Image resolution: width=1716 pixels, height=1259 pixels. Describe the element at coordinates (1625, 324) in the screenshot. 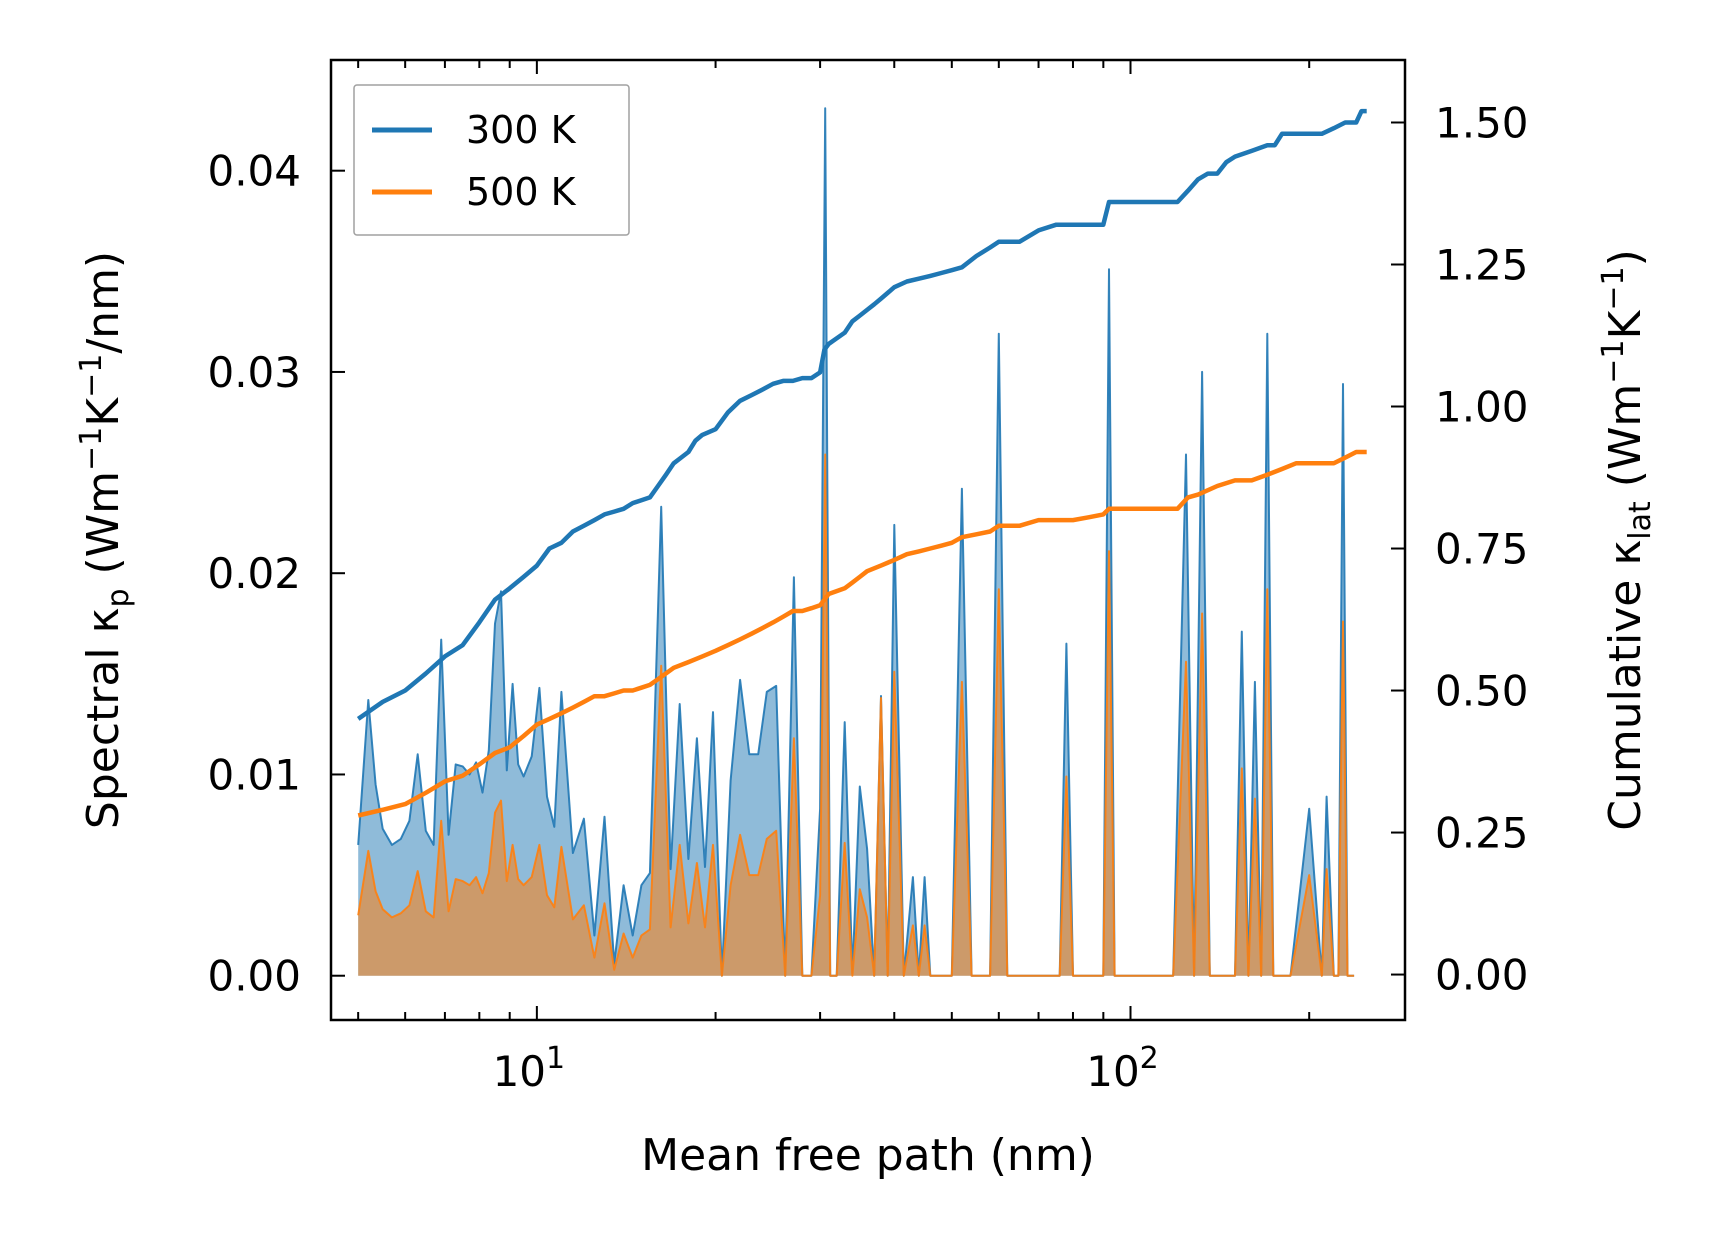

I see `right-y-title-unit-b: K` at that location.